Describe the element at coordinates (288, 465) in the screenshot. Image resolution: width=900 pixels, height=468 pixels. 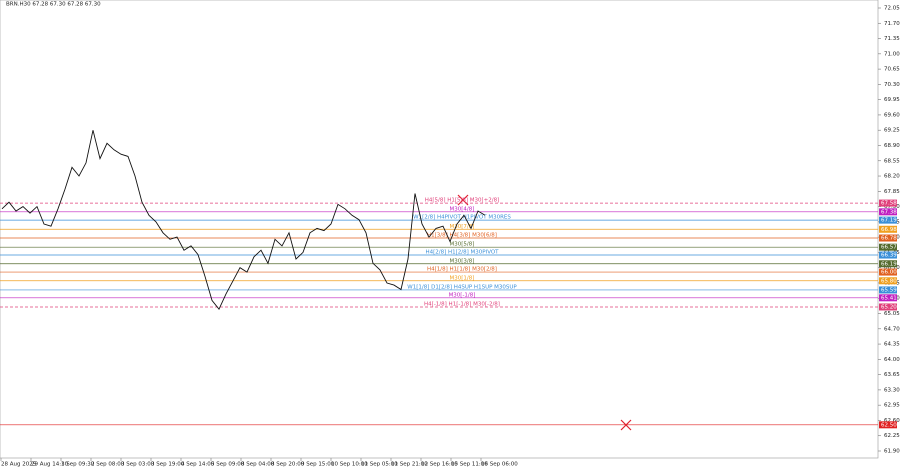
I see `x-tick-label: 8 Sep 20:00` at that location.